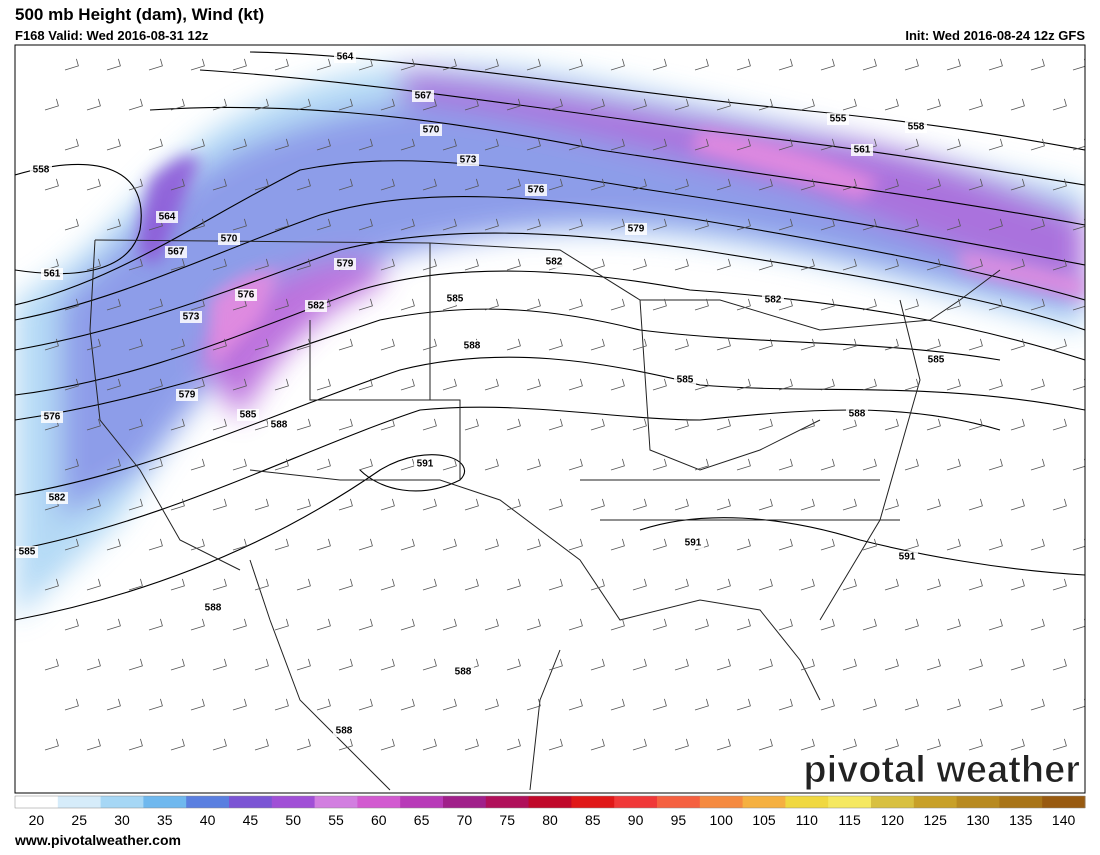 The height and width of the screenshot is (855, 1100). Describe the element at coordinates (907, 557) in the screenshot. I see `contour-label: 591` at that location.